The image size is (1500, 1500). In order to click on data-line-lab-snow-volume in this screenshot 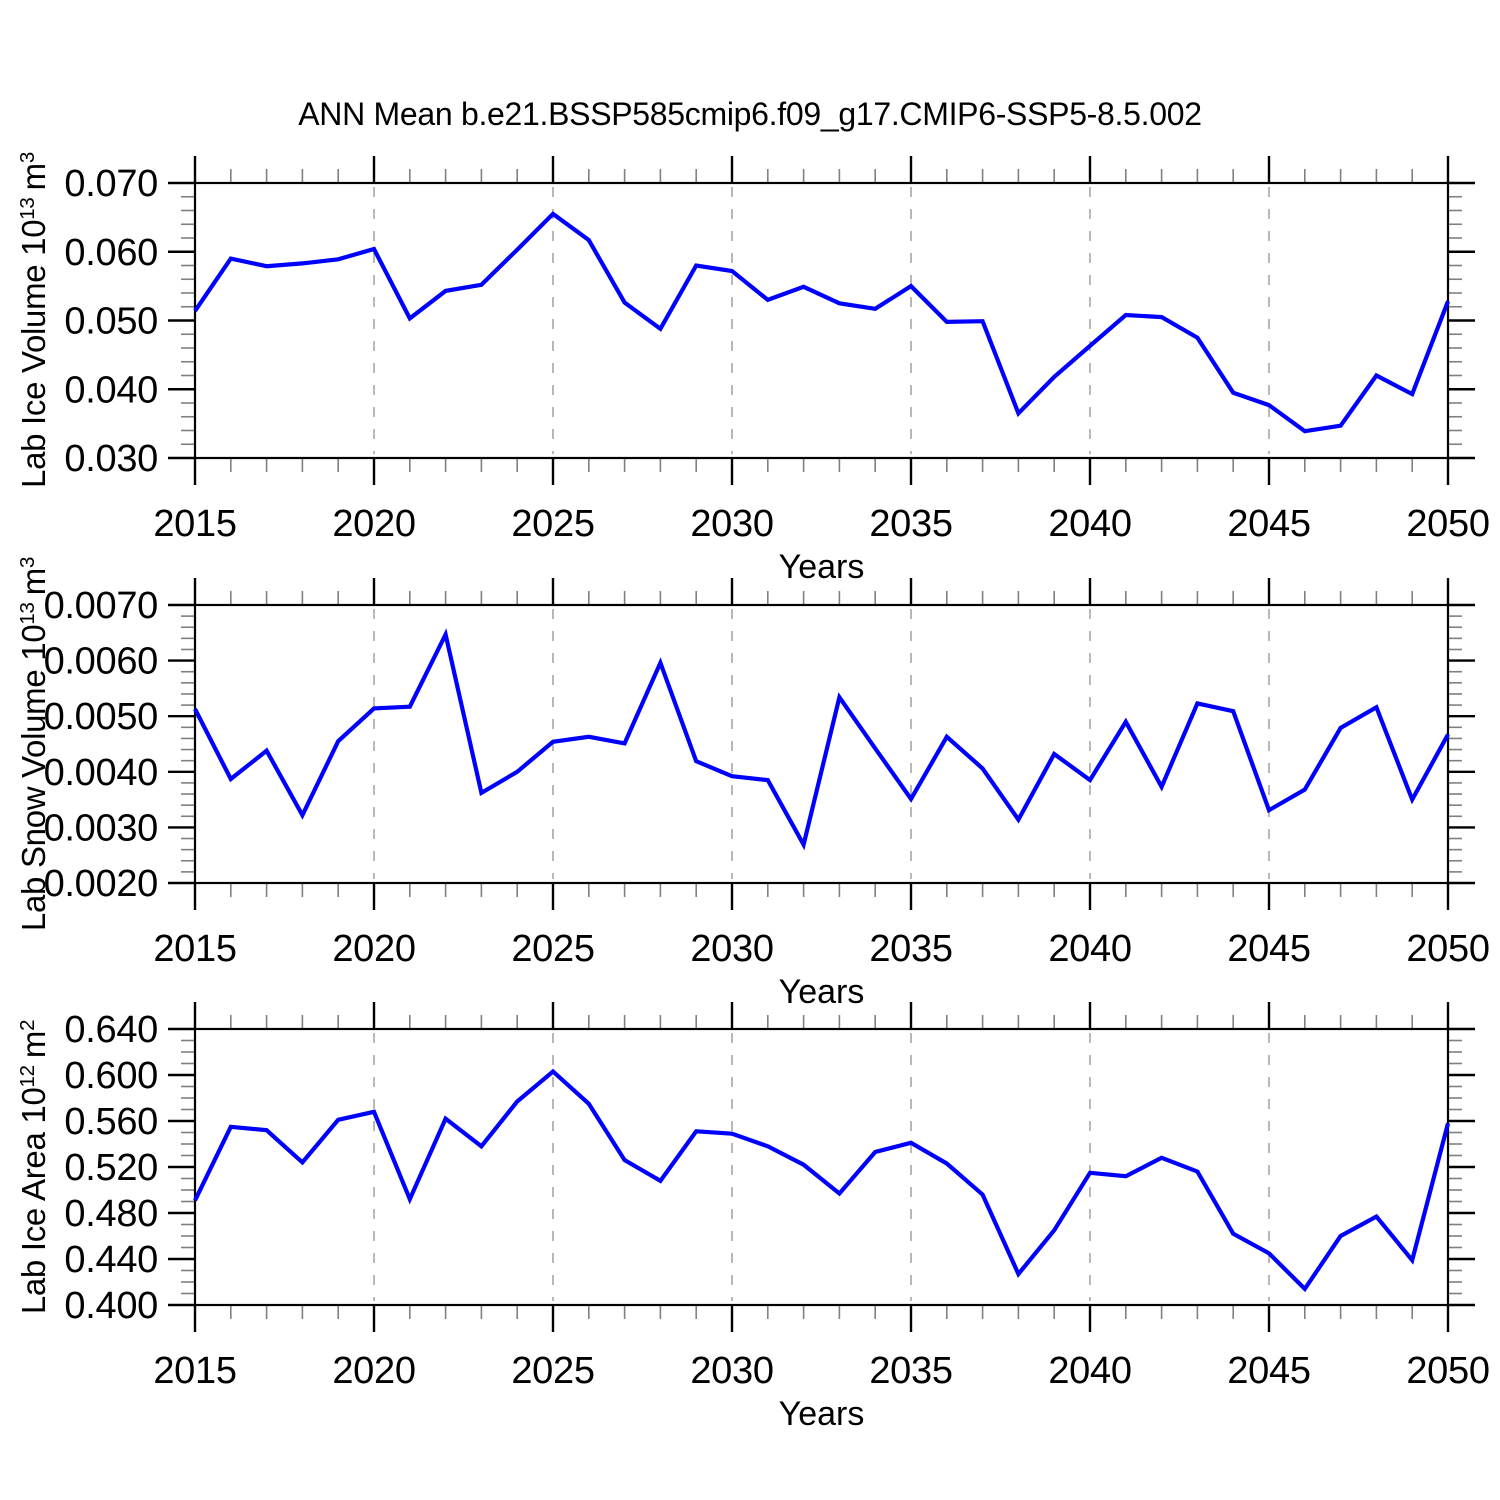, I will do `click(821, 739)`.